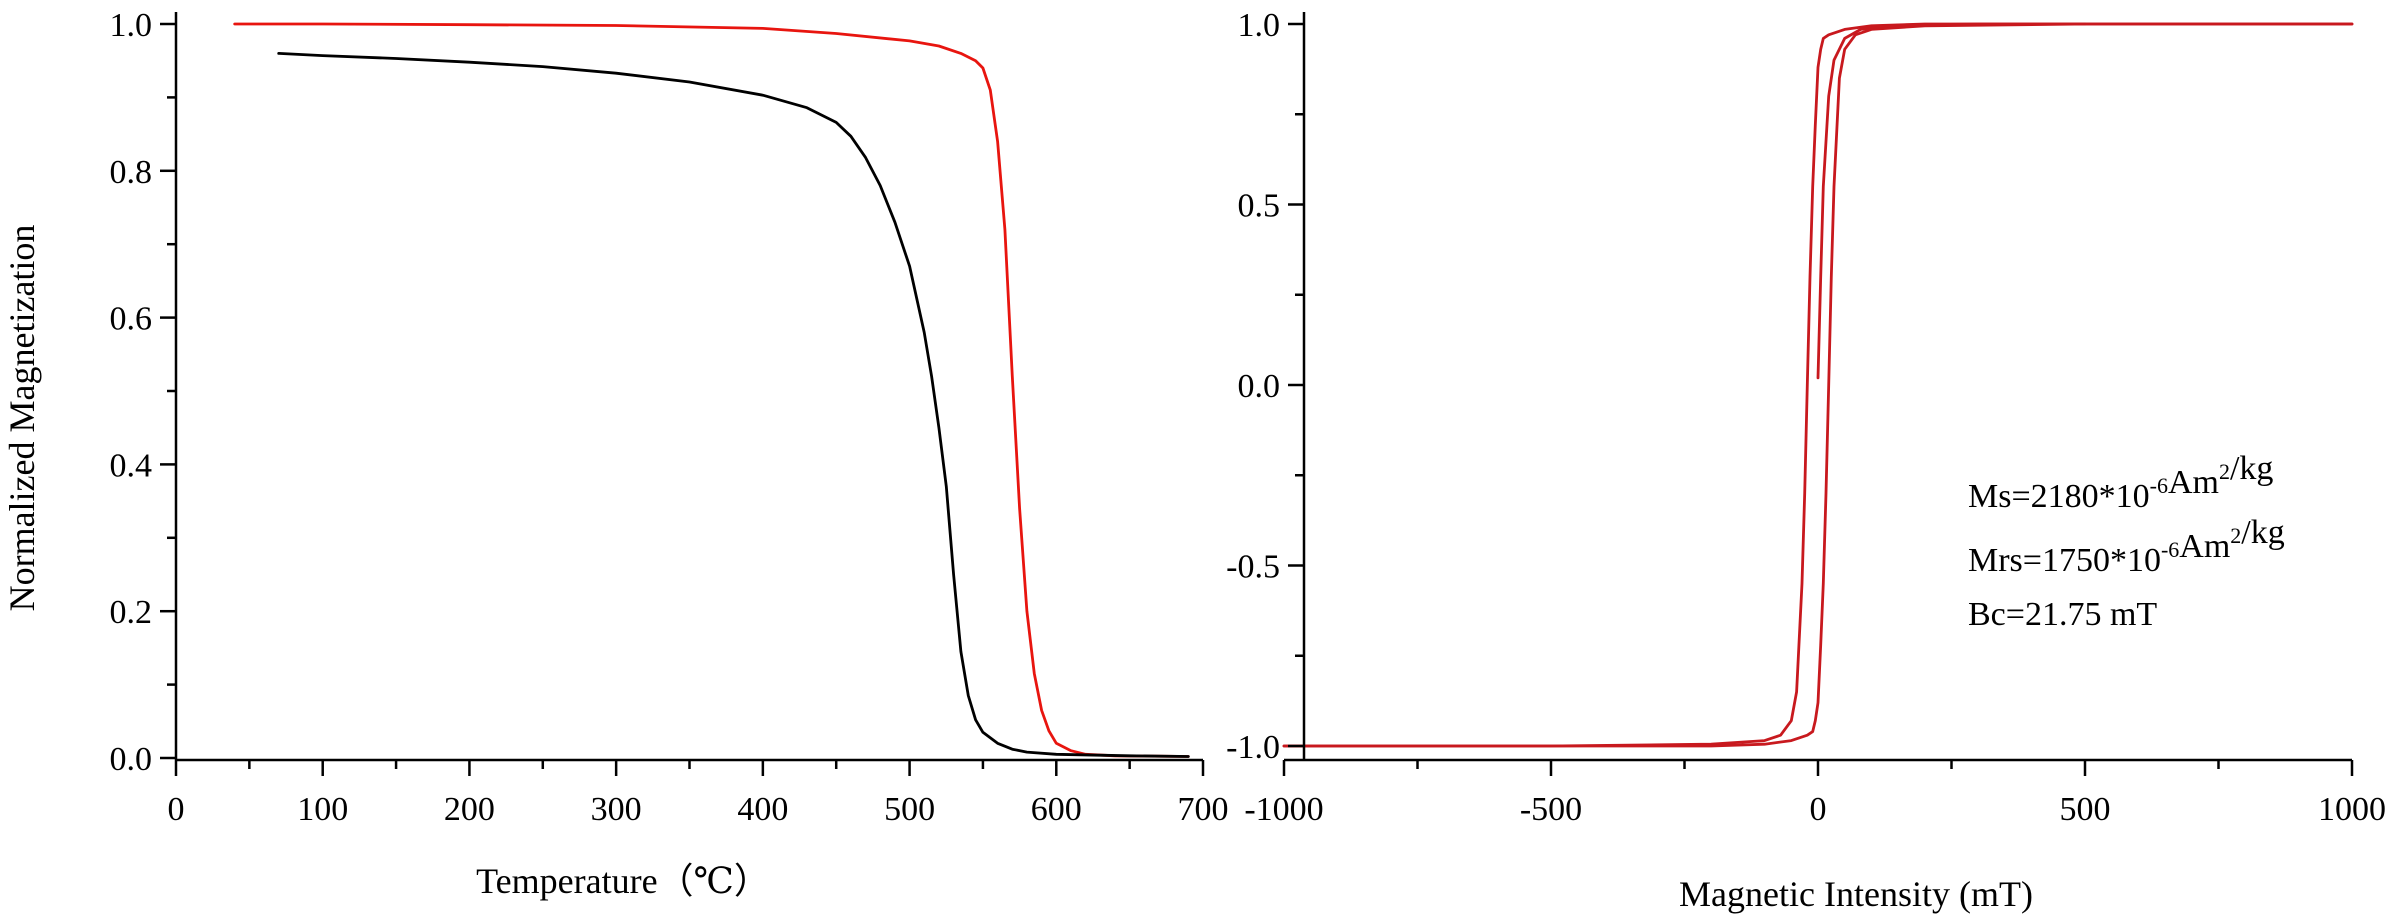  I want to click on annotation-segment: Bc=21.75 mT, so click(2062, 614).